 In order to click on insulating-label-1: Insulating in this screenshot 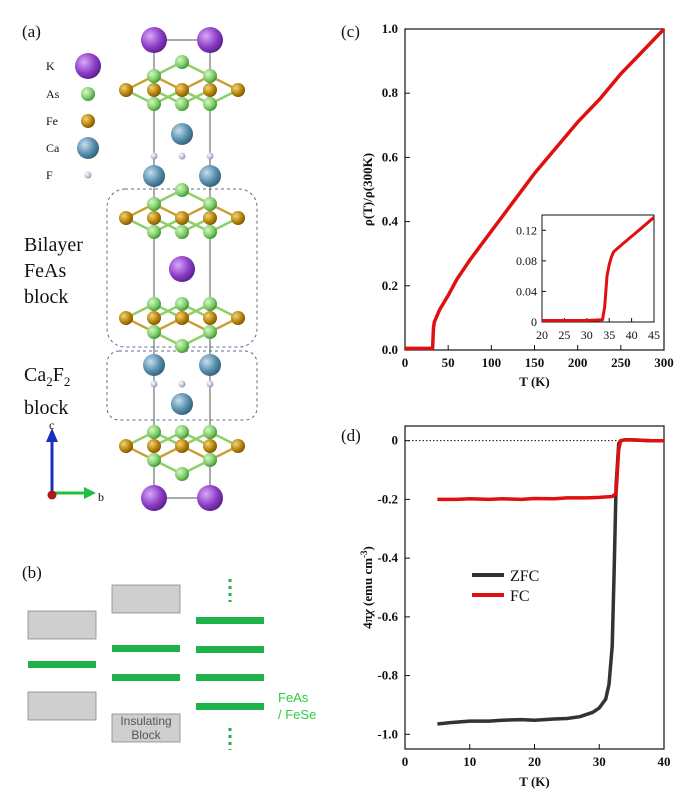, I will do `click(145, 721)`.